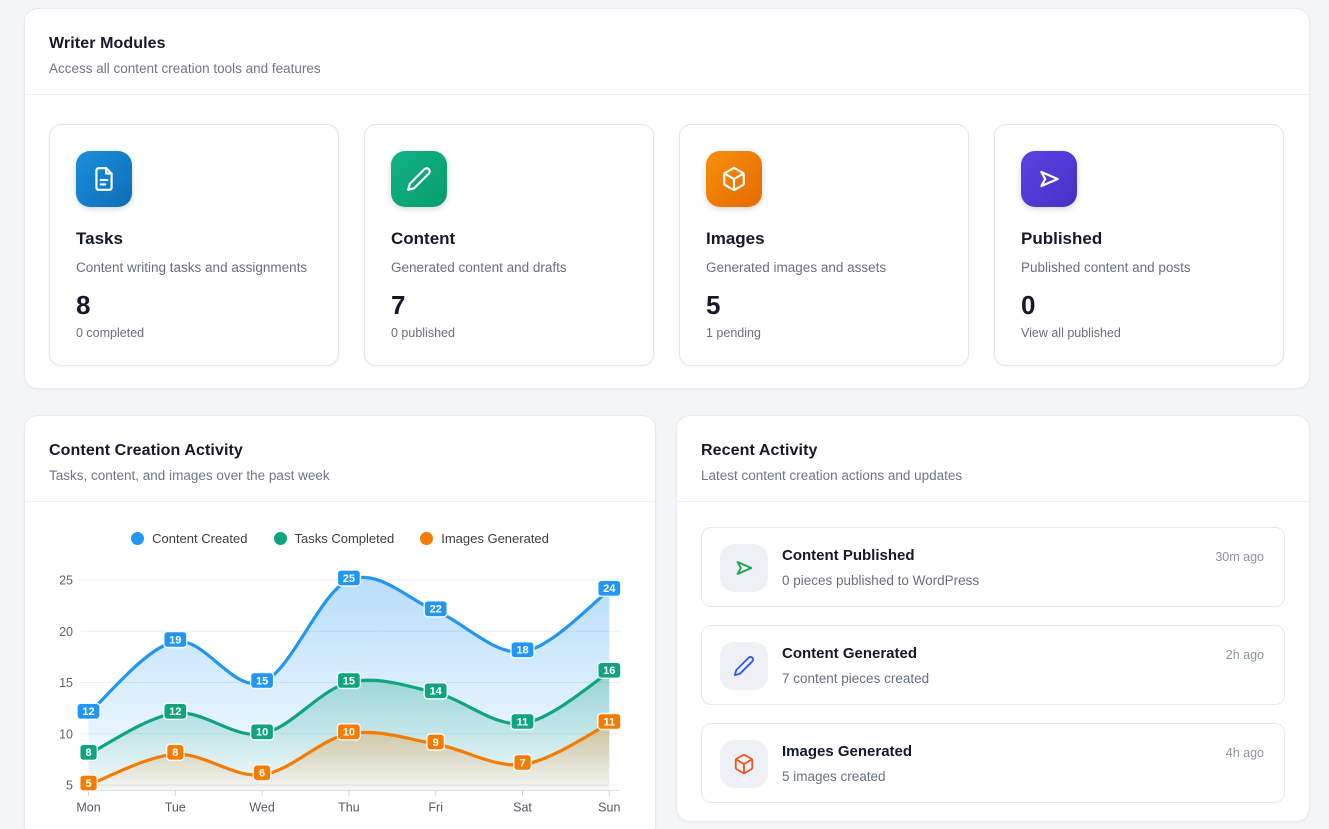  I want to click on x-axis-tick-label: Mon, so click(88, 808).